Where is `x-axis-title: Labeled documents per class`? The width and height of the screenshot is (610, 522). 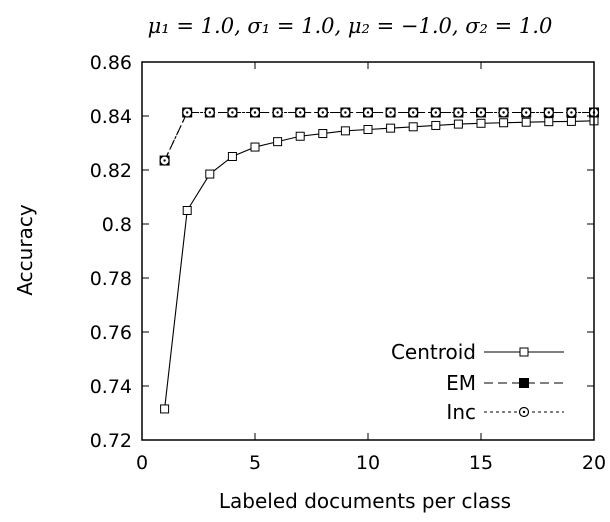
x-axis-title: Labeled documents per class is located at coordinates (365, 501).